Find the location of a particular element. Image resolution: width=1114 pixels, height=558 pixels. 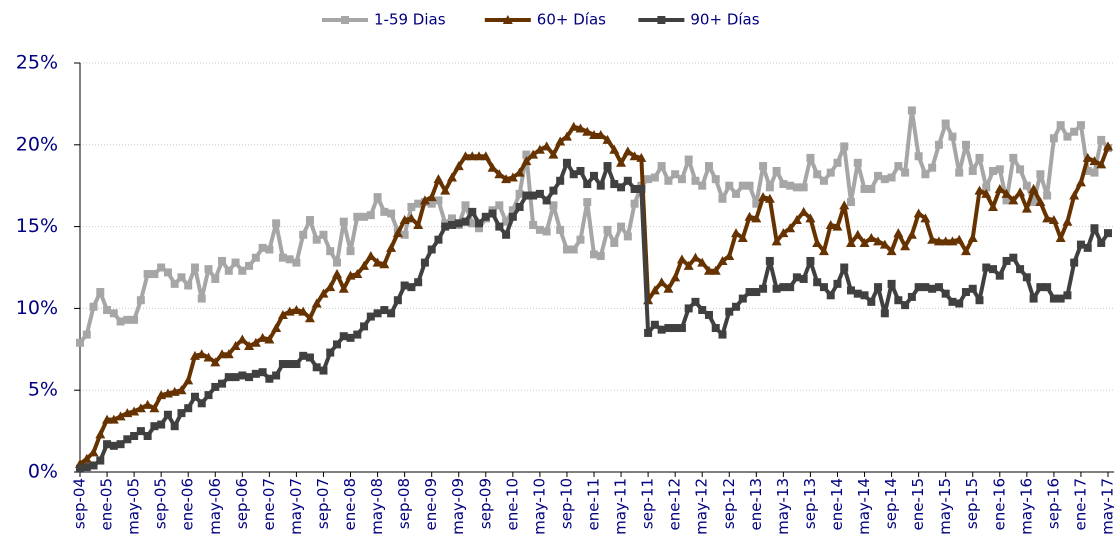

x-tick-label: may-09 is located at coordinates (458, 506).